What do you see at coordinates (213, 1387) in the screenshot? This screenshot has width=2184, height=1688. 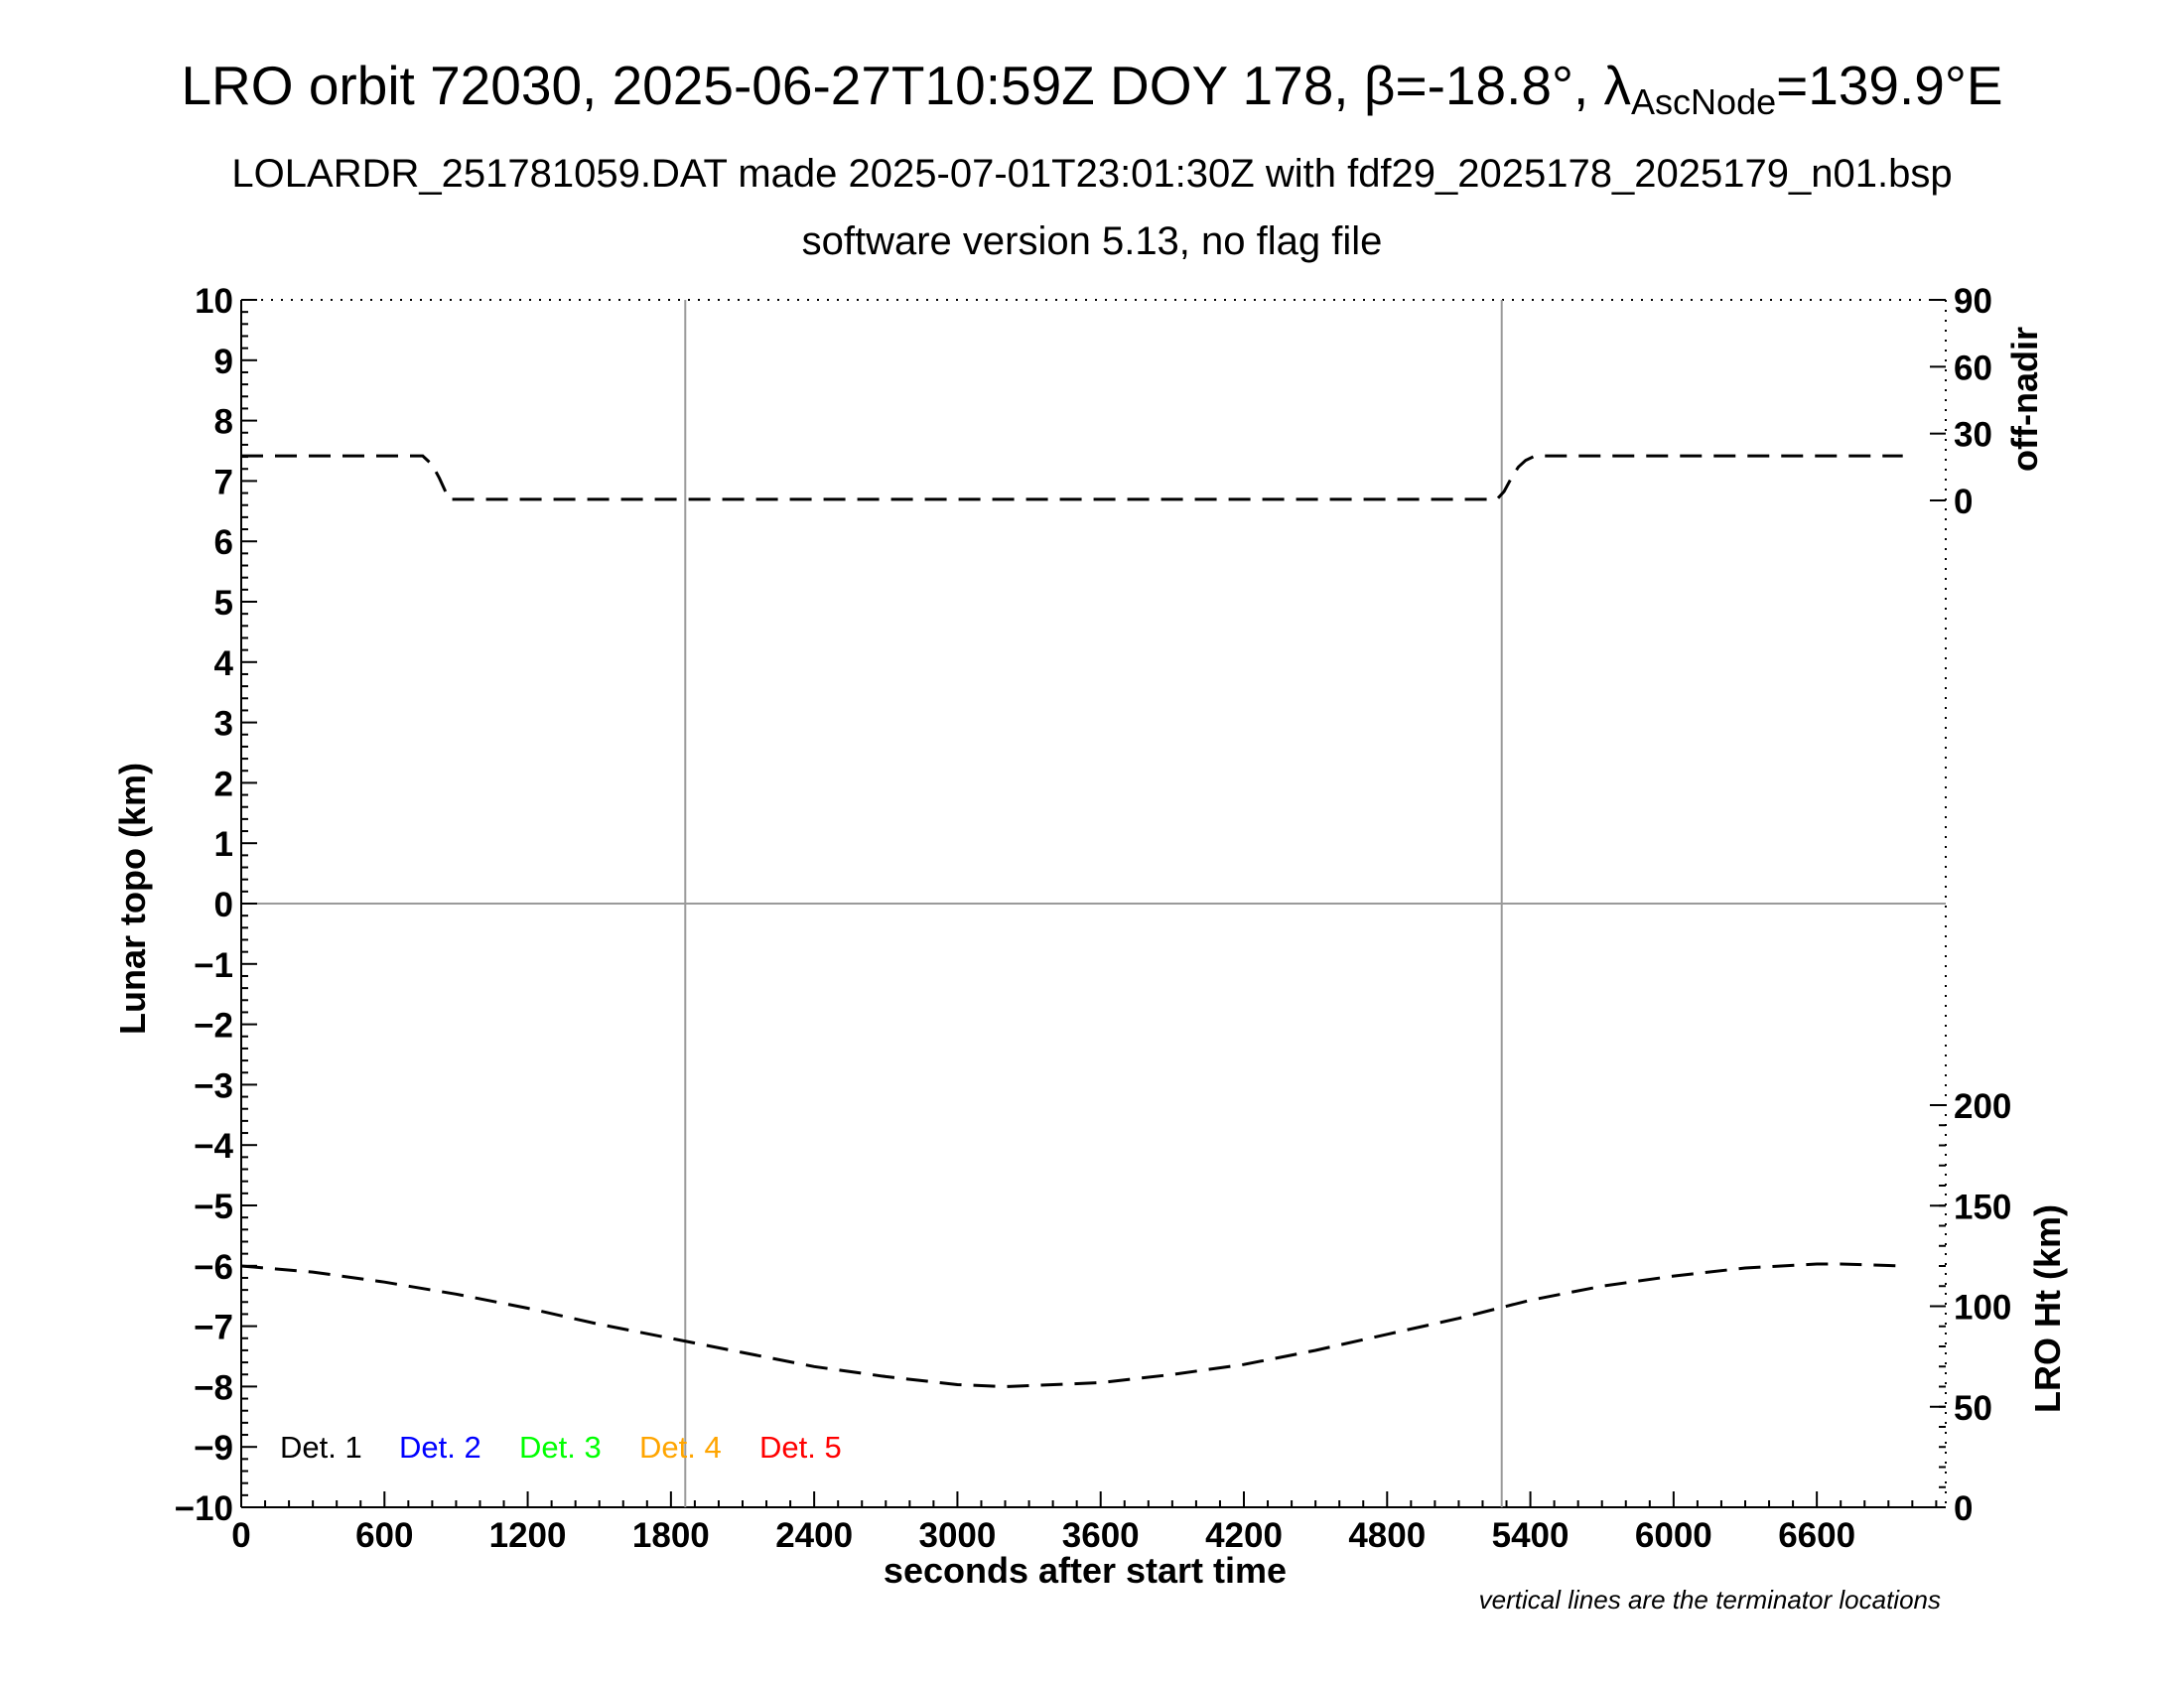 I see `y-tick-label-left: −8` at bounding box center [213, 1387].